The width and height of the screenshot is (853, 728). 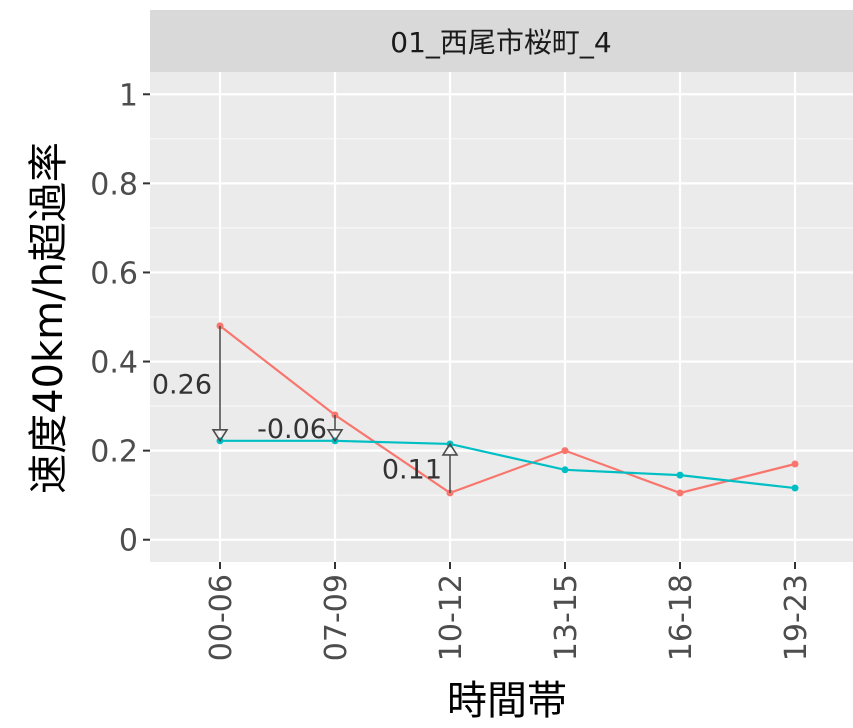 What do you see at coordinates (509, 611) in the screenshot?
I see `x-axis: 00-06 07-09 10-12 13-15 16-18 19-23` at bounding box center [509, 611].